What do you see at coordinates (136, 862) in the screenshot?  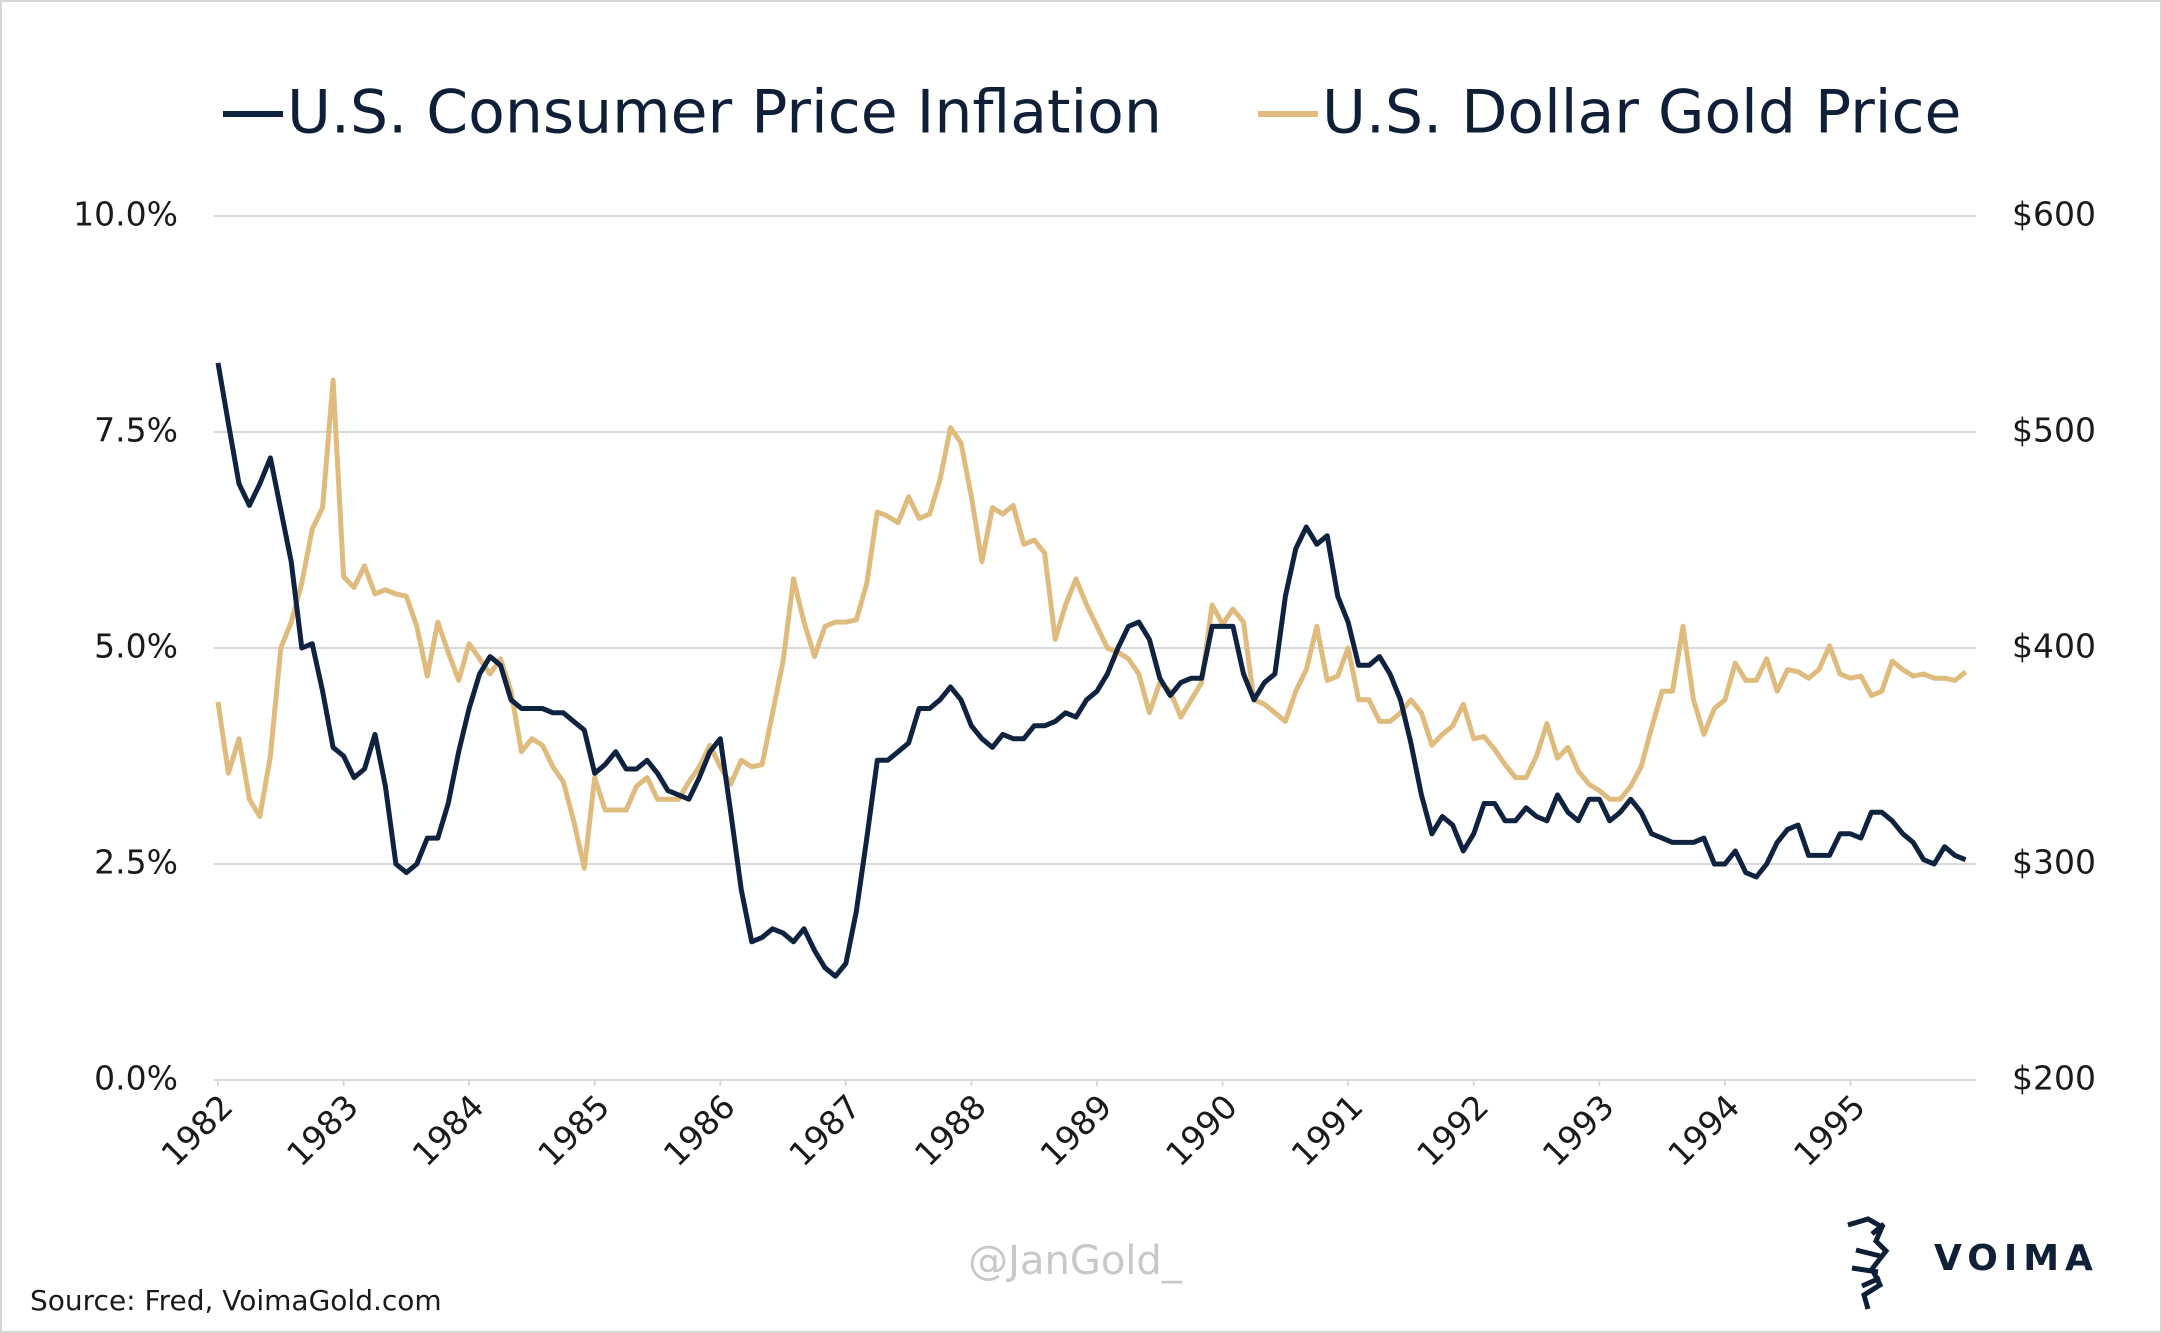 I see `y-tick-label: 2.5%` at bounding box center [136, 862].